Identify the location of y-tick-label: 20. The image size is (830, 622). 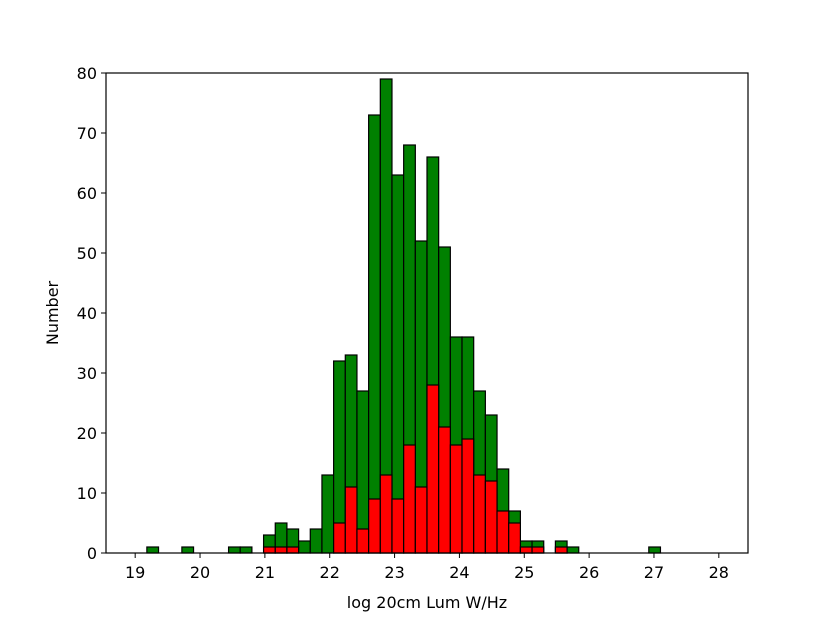
(87, 433).